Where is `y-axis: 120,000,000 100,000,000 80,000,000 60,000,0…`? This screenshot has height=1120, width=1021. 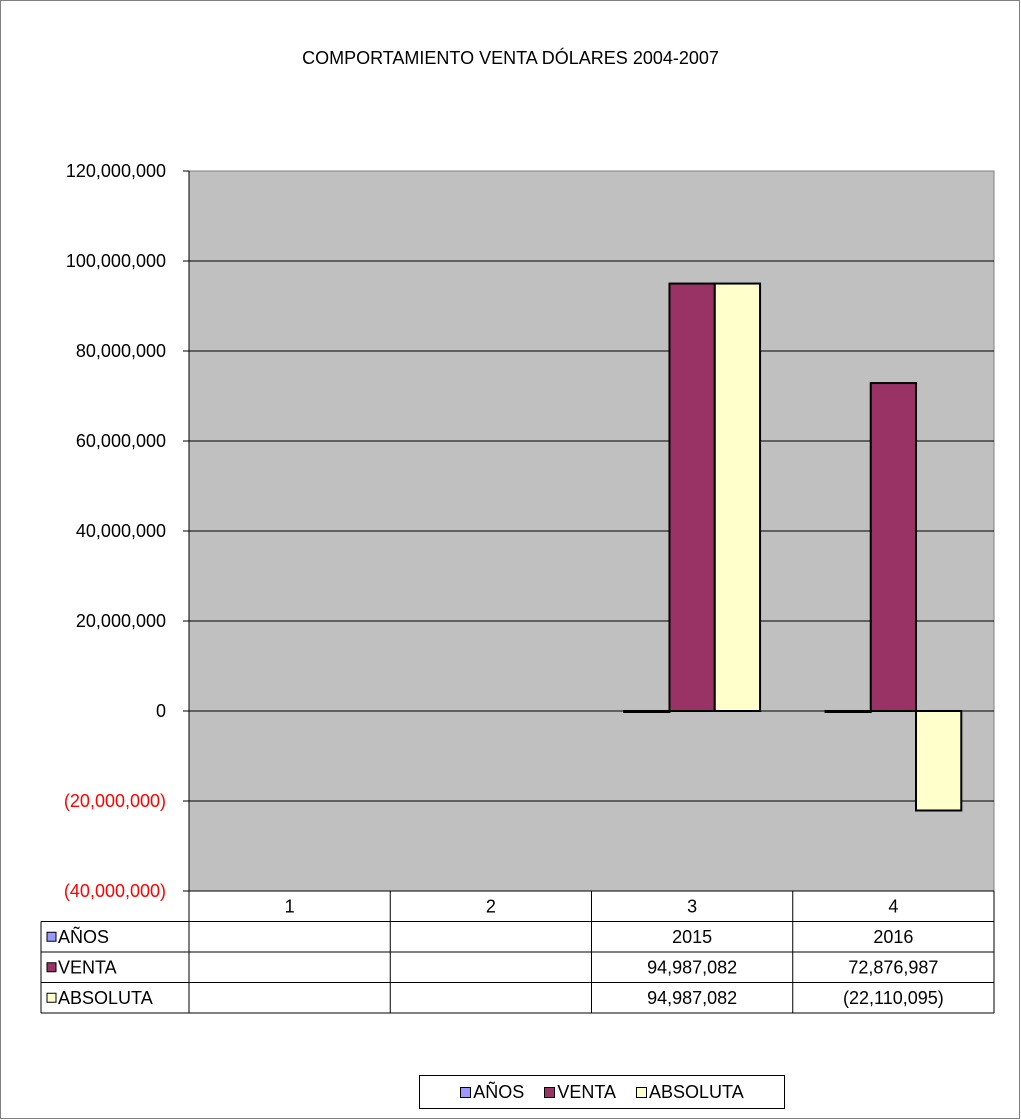
y-axis: 120,000,000 100,000,000 80,000,000 60,000,0… is located at coordinates (127, 531).